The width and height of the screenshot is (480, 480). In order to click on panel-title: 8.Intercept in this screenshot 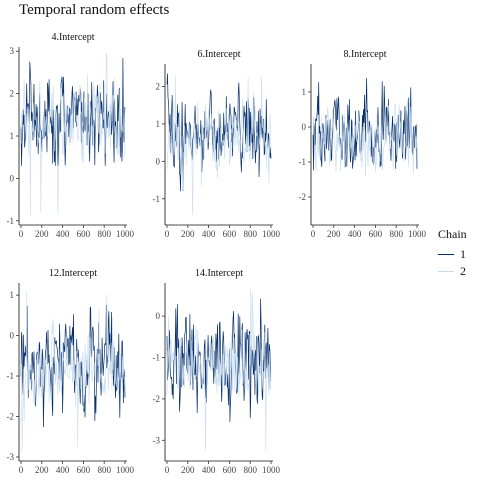, I will do `click(364, 54)`.